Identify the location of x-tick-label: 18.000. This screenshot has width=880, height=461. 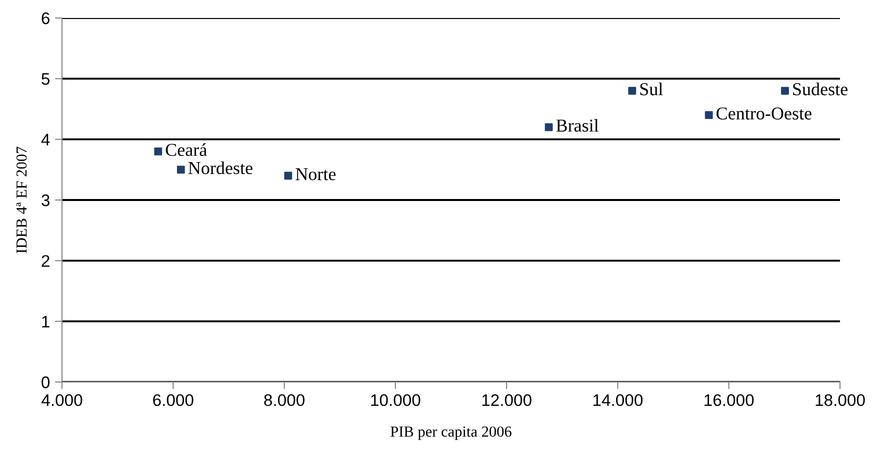
(840, 400).